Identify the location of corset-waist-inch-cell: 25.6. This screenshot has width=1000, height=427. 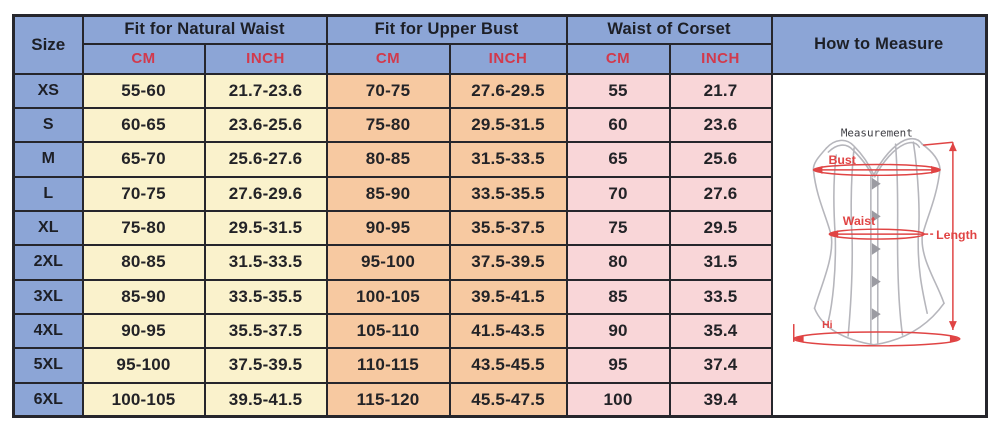
(720, 159).